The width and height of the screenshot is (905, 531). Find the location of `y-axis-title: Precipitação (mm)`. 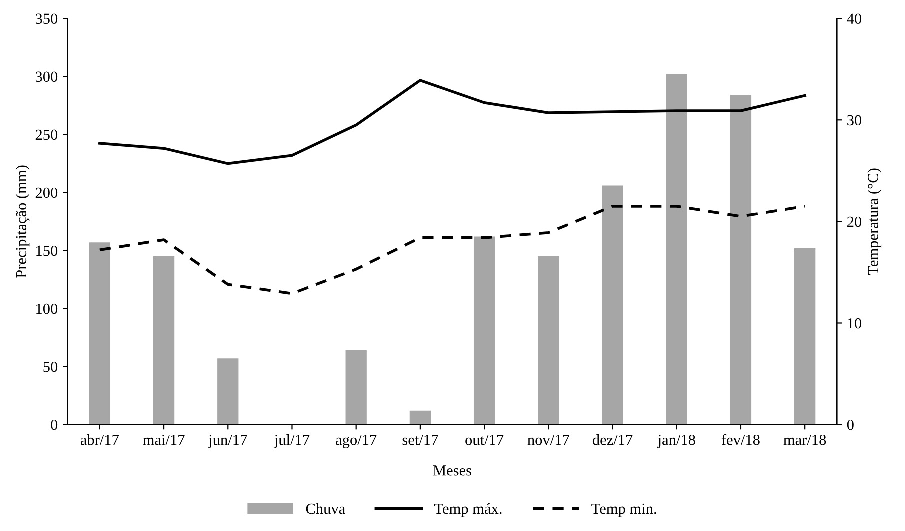

y-axis-title: Precipitação (mm) is located at coordinates (23, 222).